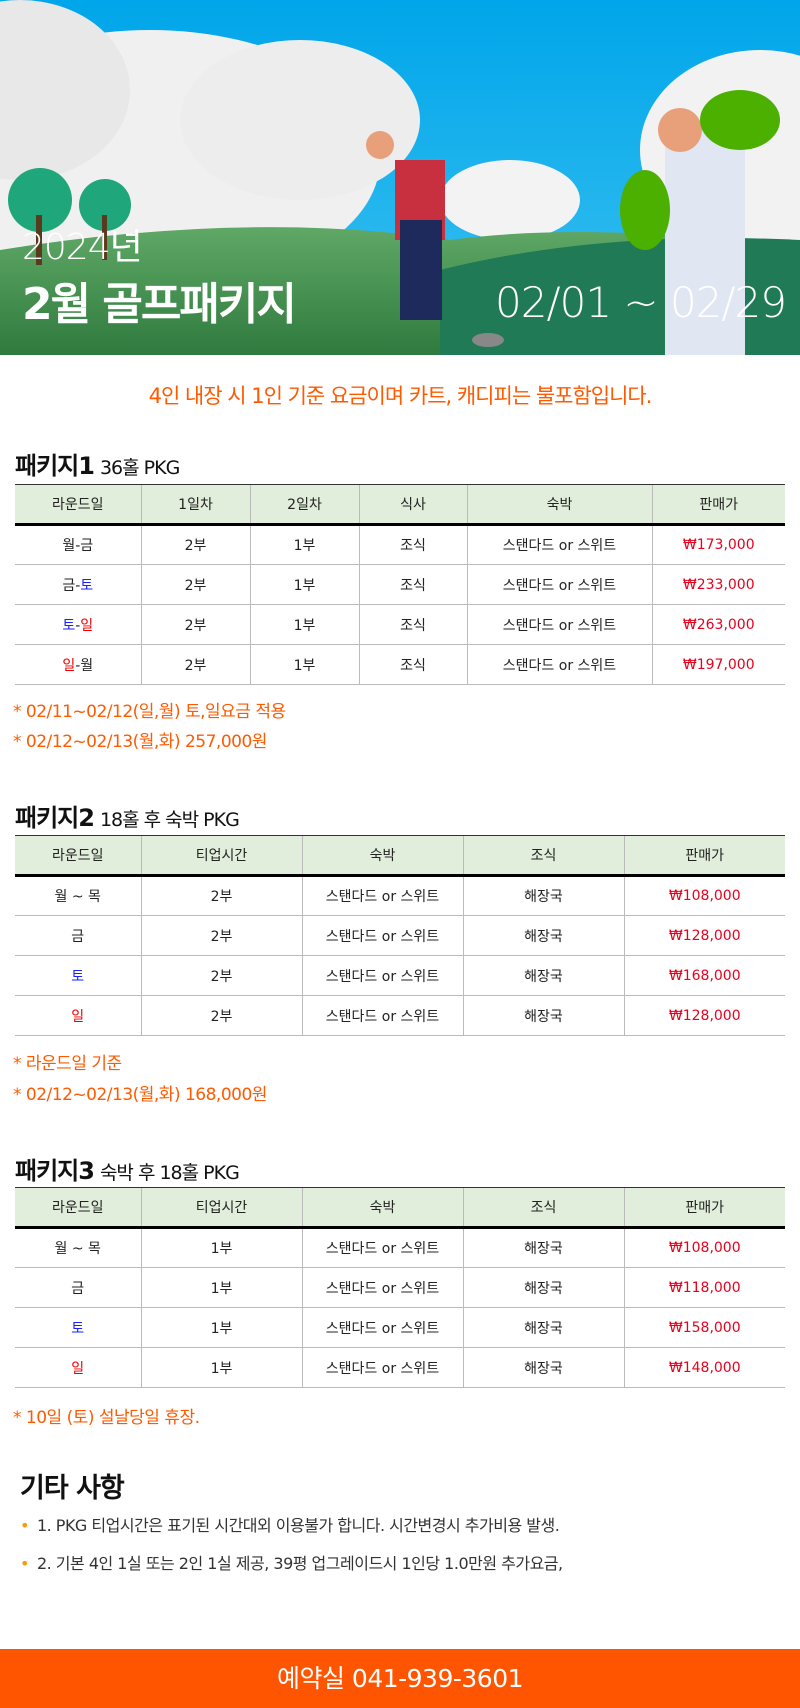  What do you see at coordinates (382, 856) in the screenshot?
I see `column-header: 숙박` at bounding box center [382, 856].